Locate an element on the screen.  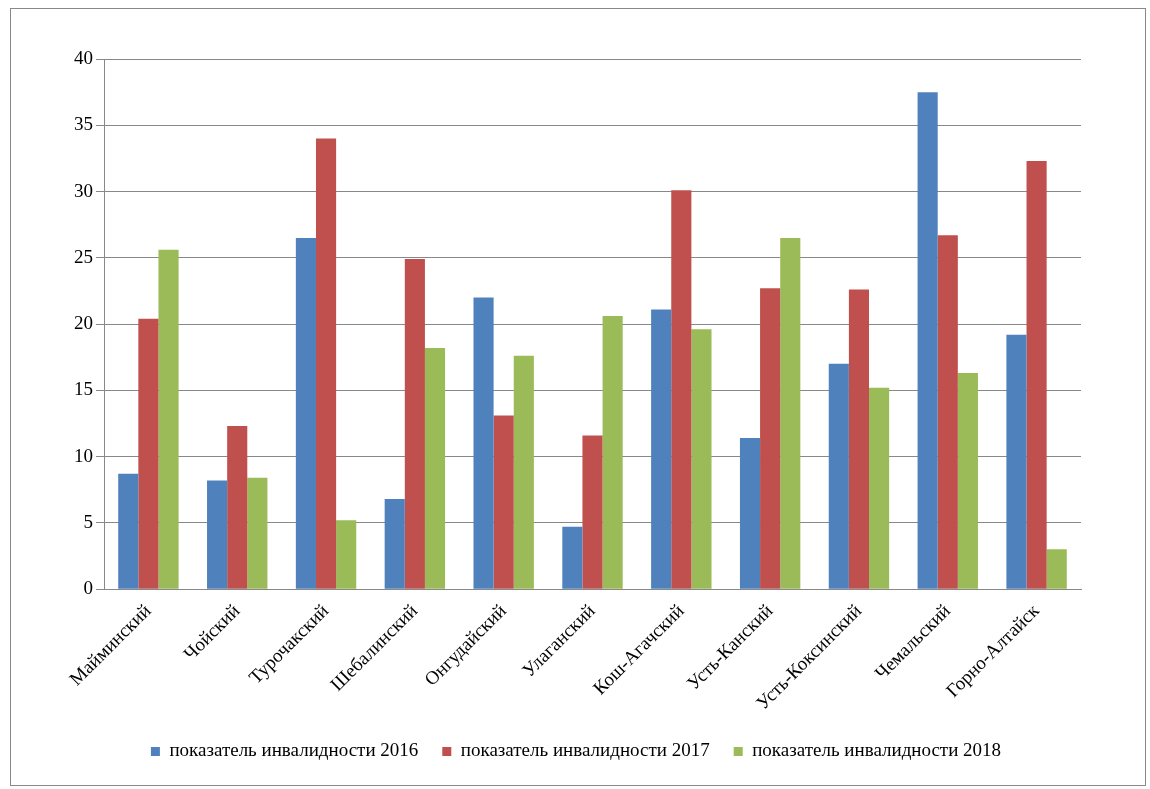
y-tick-label: 35 is located at coordinates (83, 124).